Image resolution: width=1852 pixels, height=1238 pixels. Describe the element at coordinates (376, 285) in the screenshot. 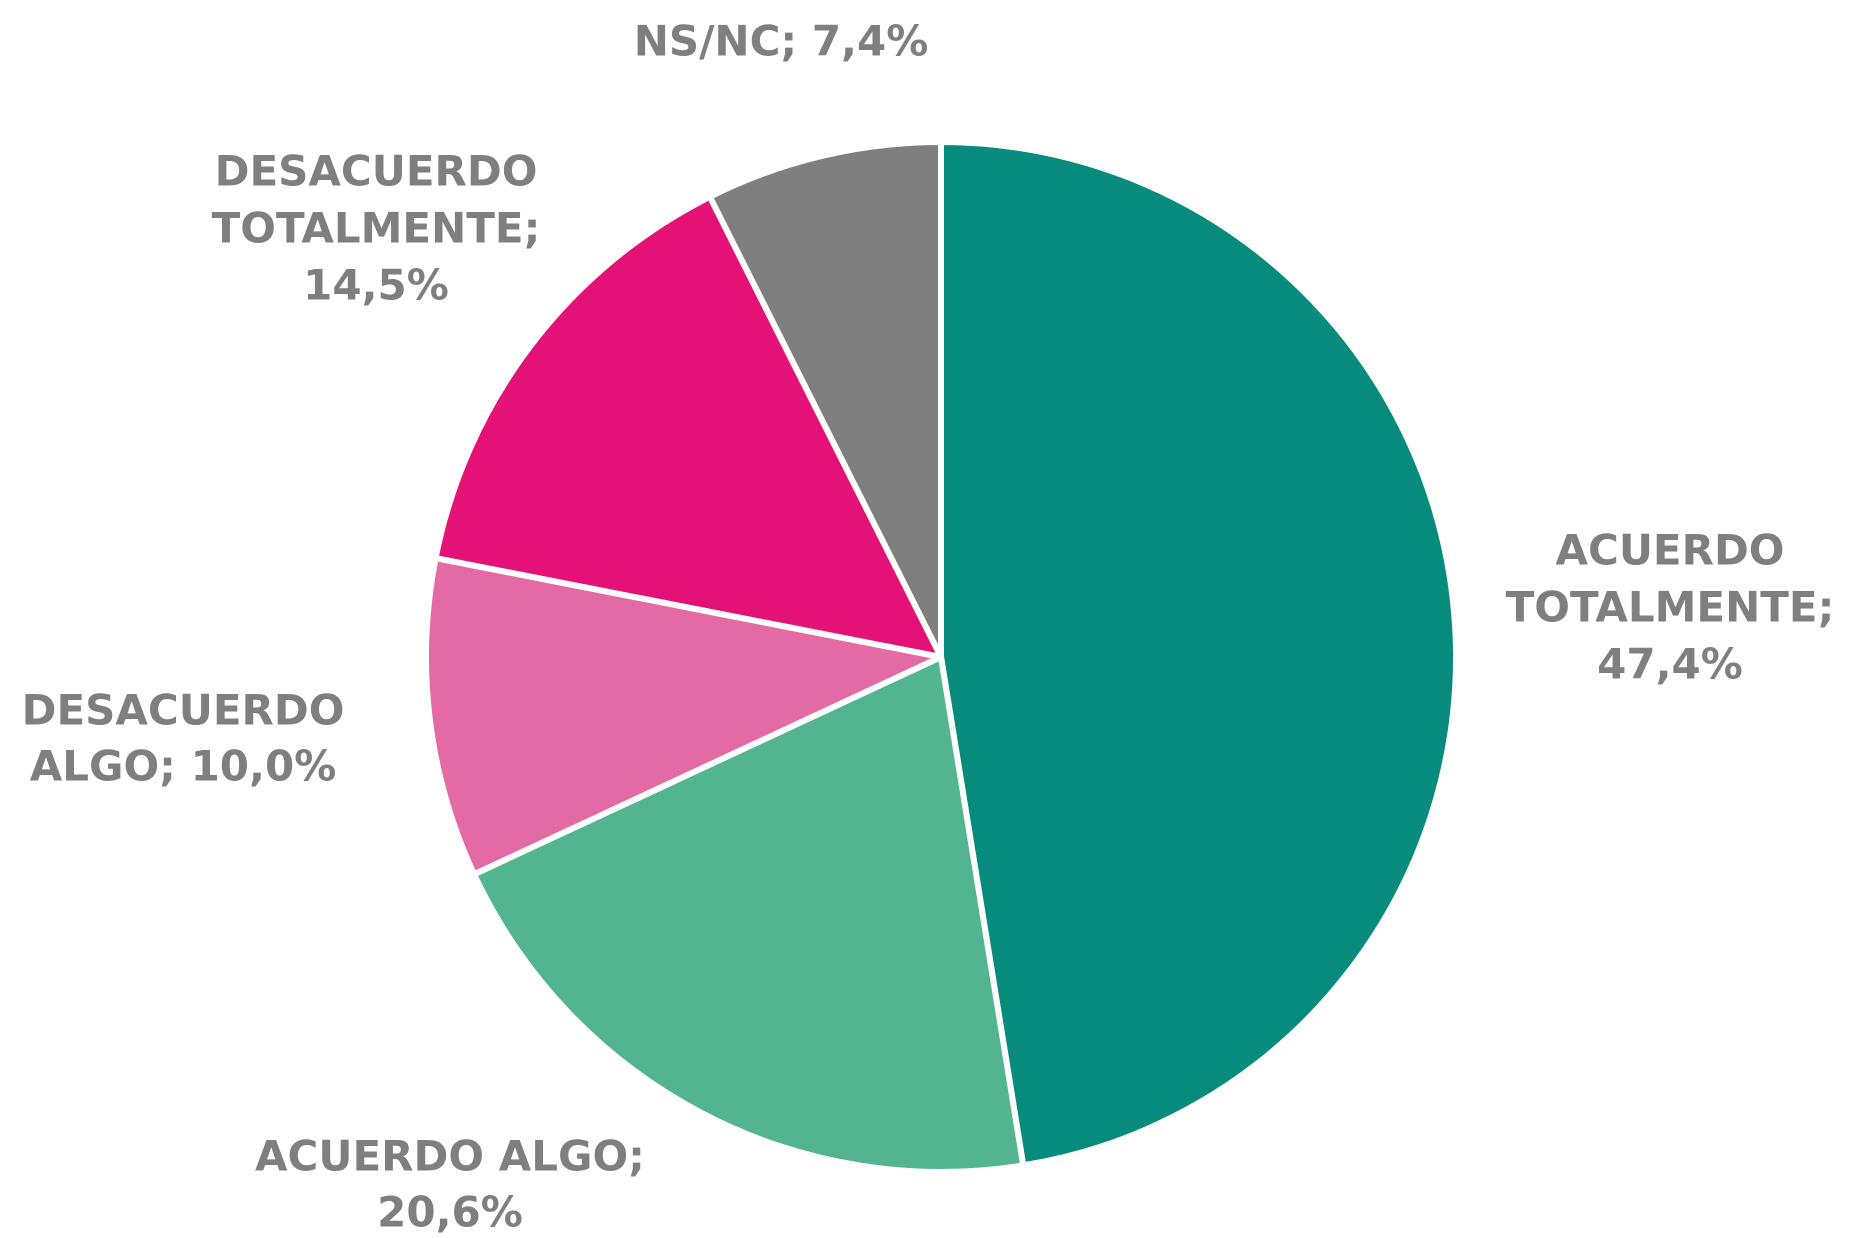

I see `slice-label: 14,5%` at that location.